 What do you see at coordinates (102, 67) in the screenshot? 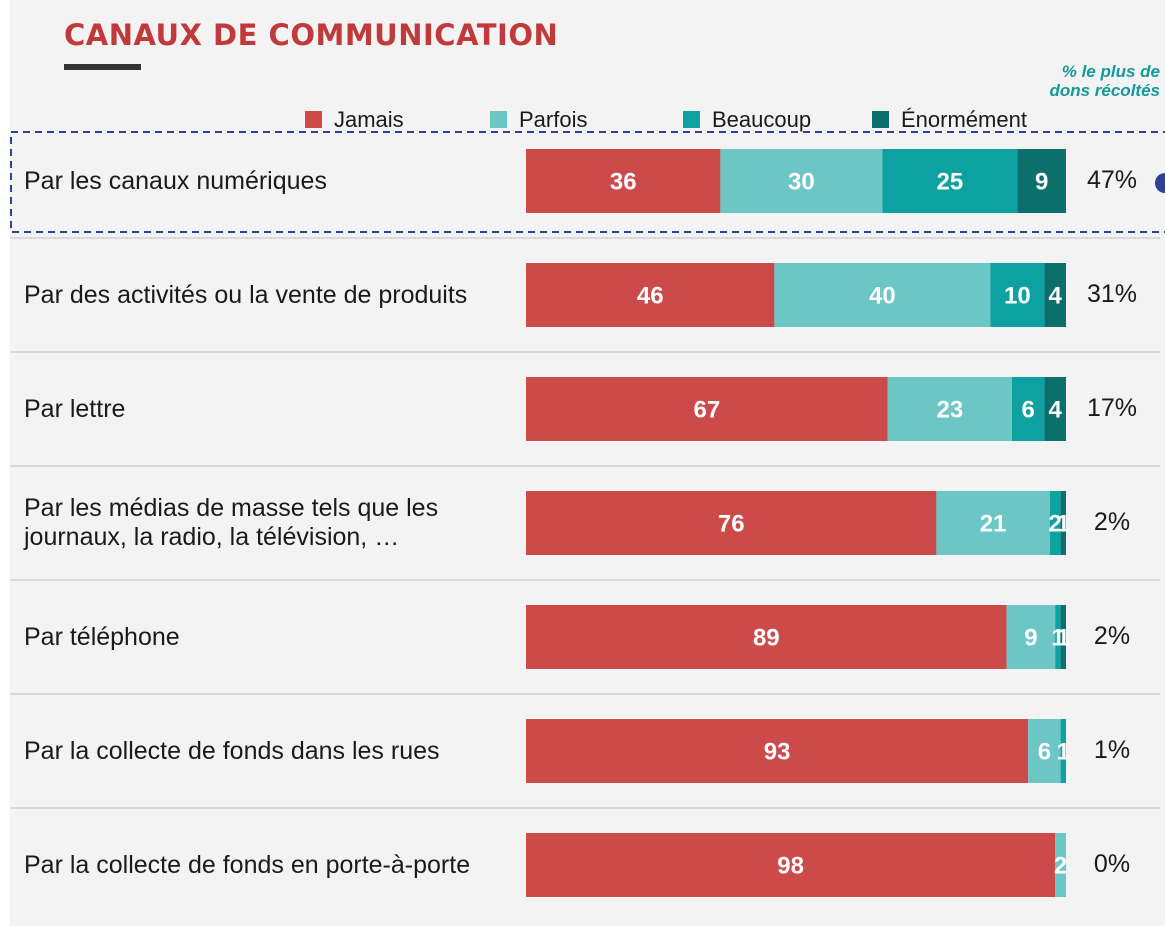
I see `title-underline` at bounding box center [102, 67].